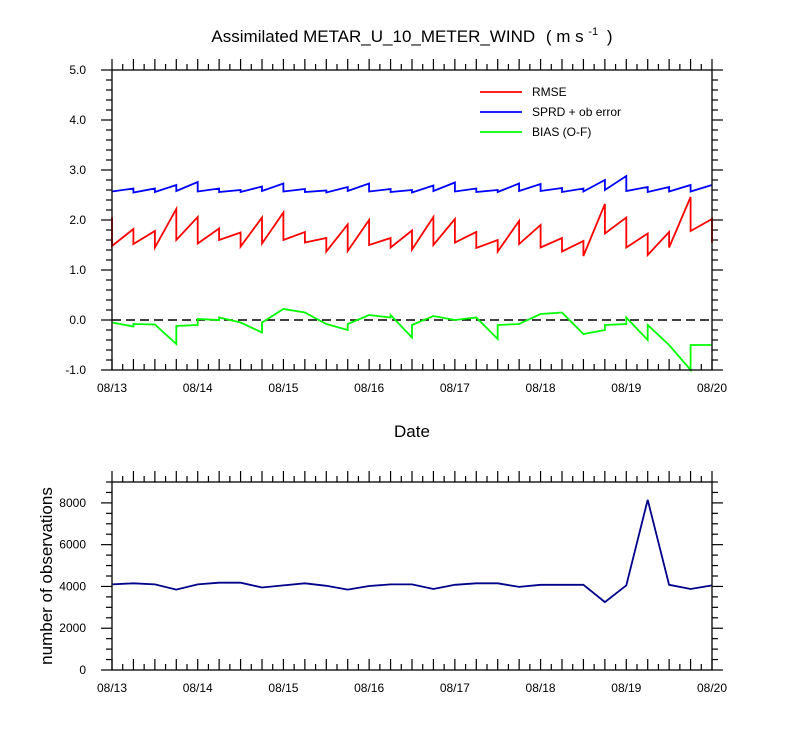 The image size is (800, 750). I want to click on chart-title-units: ( m s, so click(565, 36).